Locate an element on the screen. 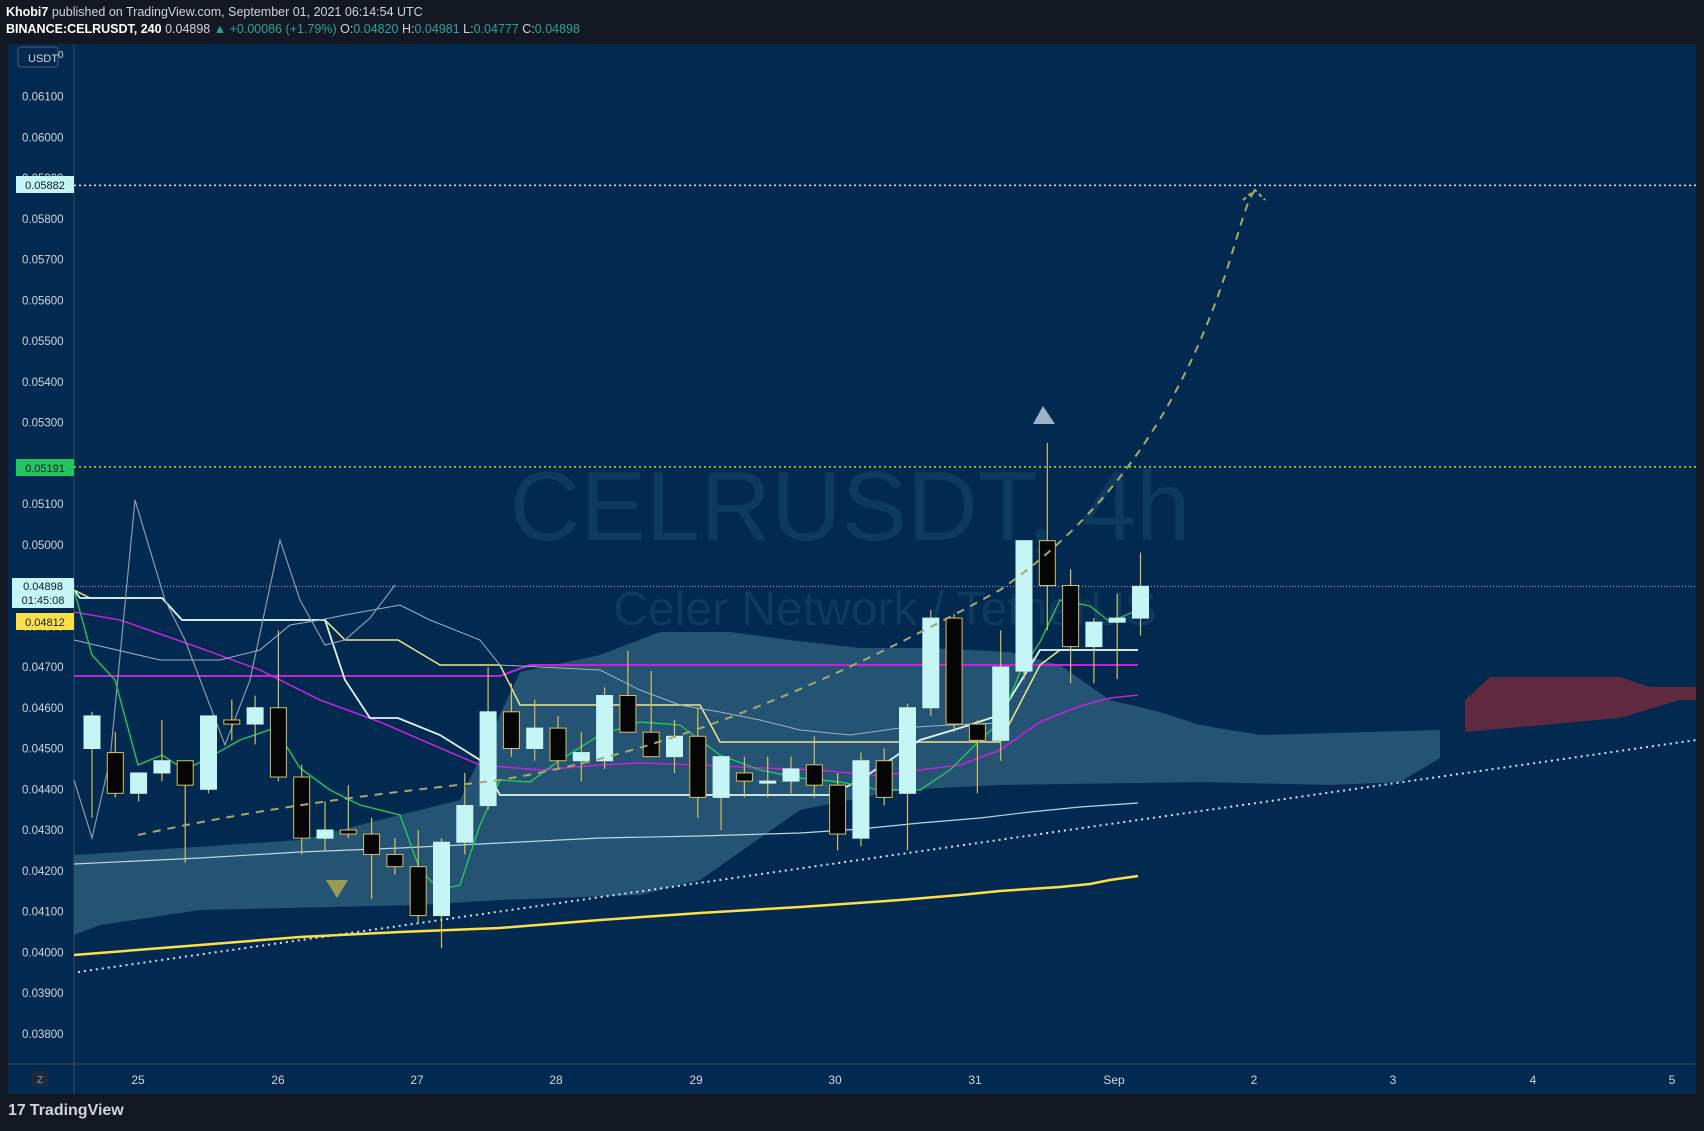 Image resolution: width=1704 pixels, height=1131 pixels. symbol-label: BINANCE:CELRUSDT, 240 is located at coordinates (84, 29).